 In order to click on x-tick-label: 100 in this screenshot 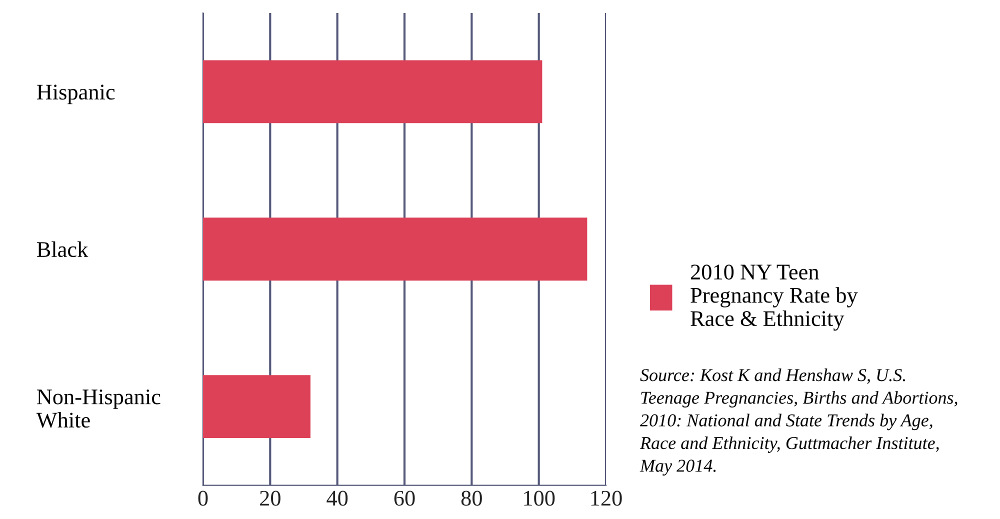, I will do `click(539, 498)`.